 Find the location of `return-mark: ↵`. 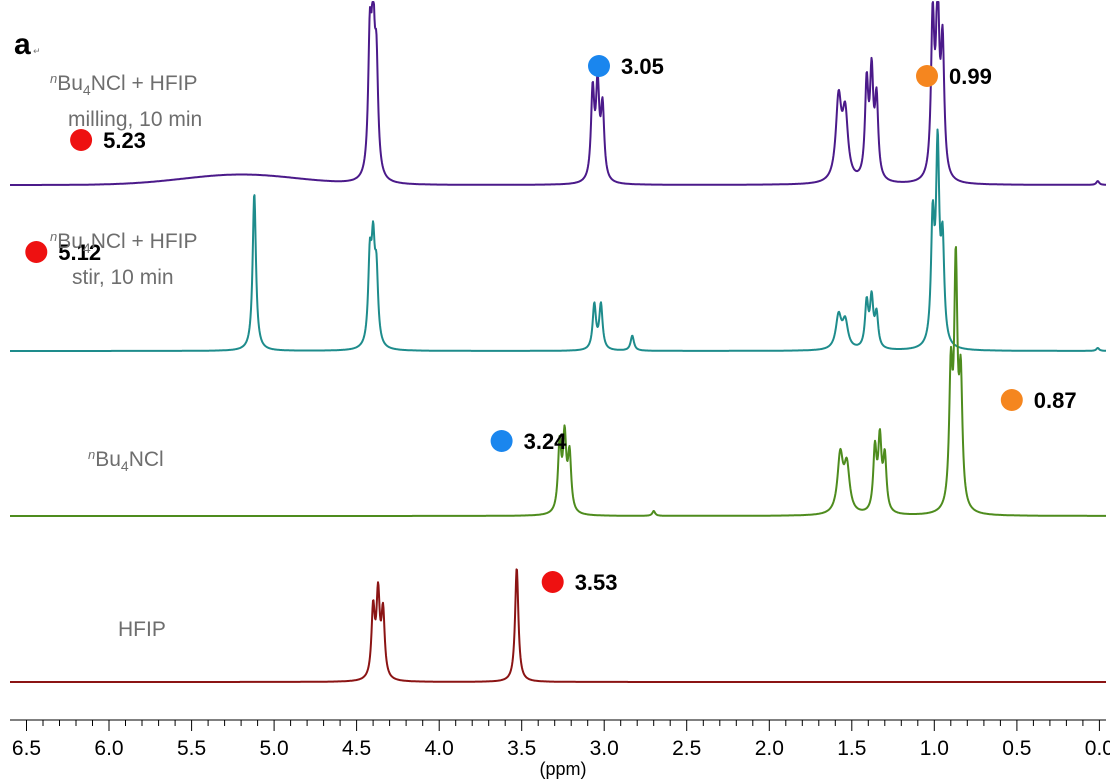

return-mark: ↵ is located at coordinates (37, 52).